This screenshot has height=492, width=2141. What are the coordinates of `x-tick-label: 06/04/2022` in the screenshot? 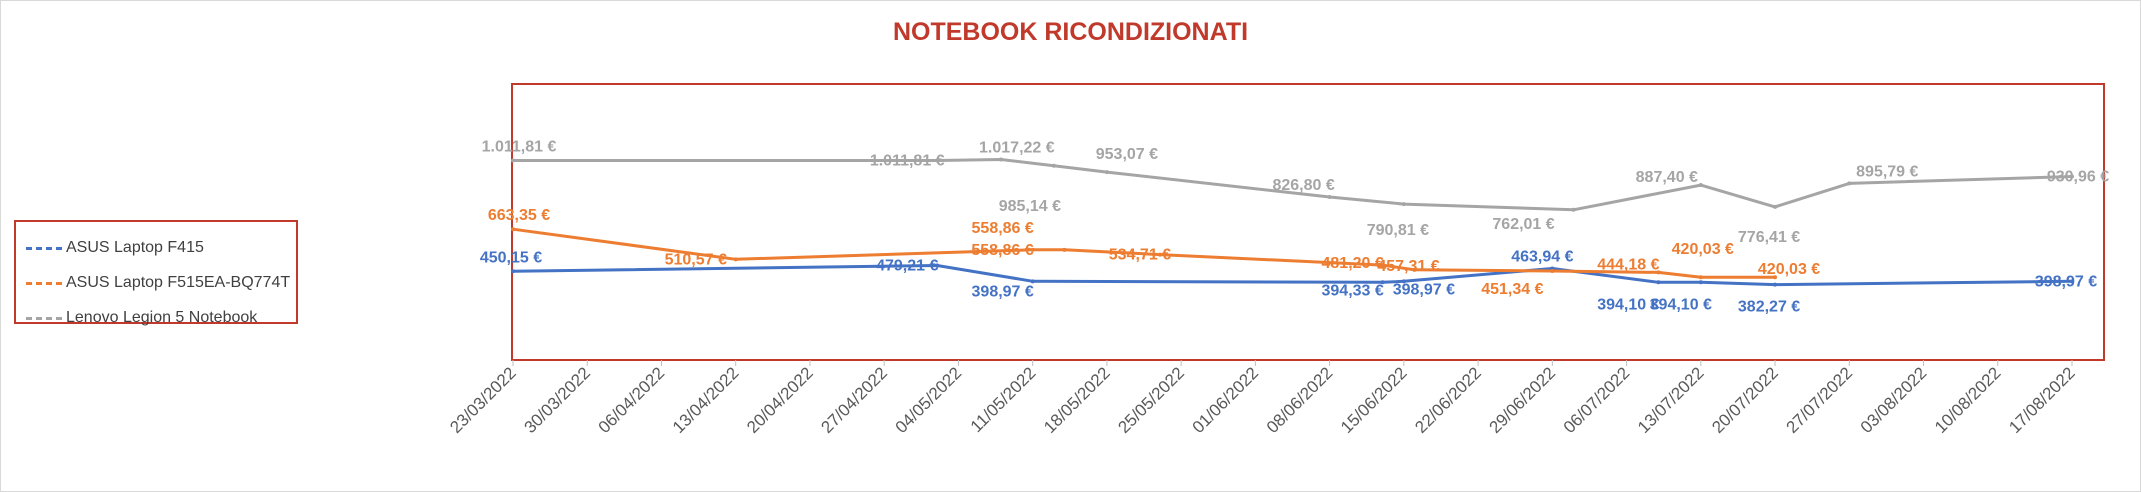 It's located at (632, 400).